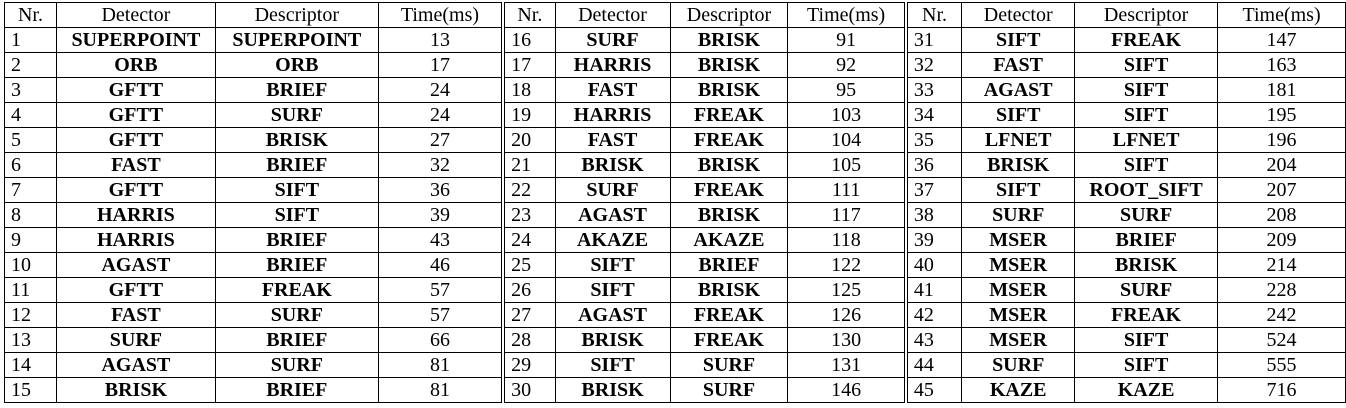 The image size is (1346, 408). I want to click on cell-nr: 36, so click(933, 165).